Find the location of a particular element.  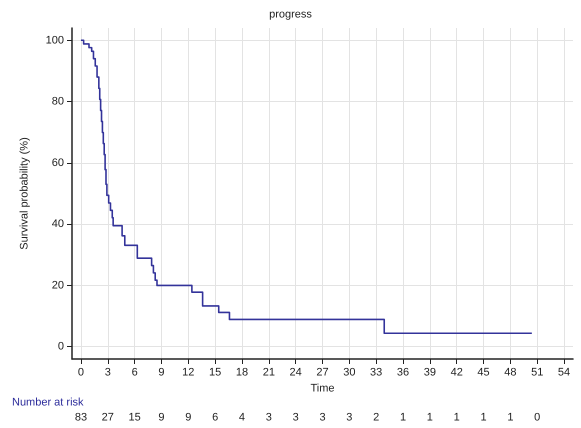

x-tick-label: 36 is located at coordinates (403, 372).